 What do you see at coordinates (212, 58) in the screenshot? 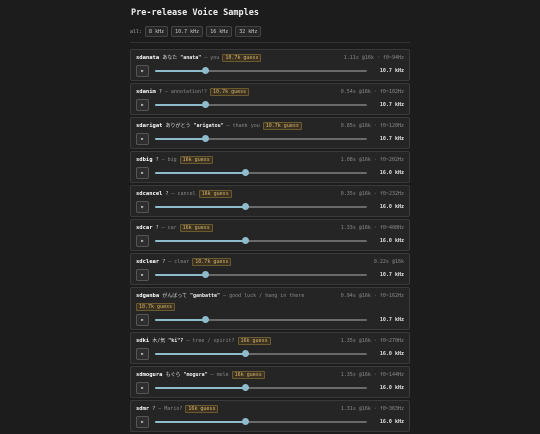
I see `gloss: — you` at bounding box center [212, 58].